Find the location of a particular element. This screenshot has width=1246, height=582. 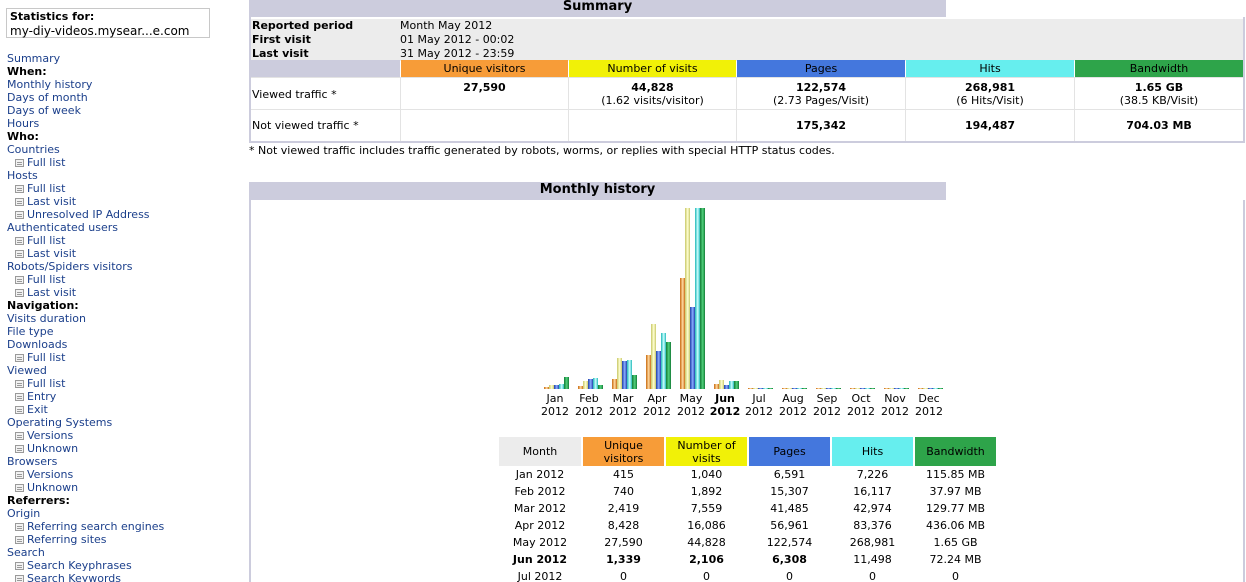

sidebar-item-search: Search is located at coordinates (85, 552).